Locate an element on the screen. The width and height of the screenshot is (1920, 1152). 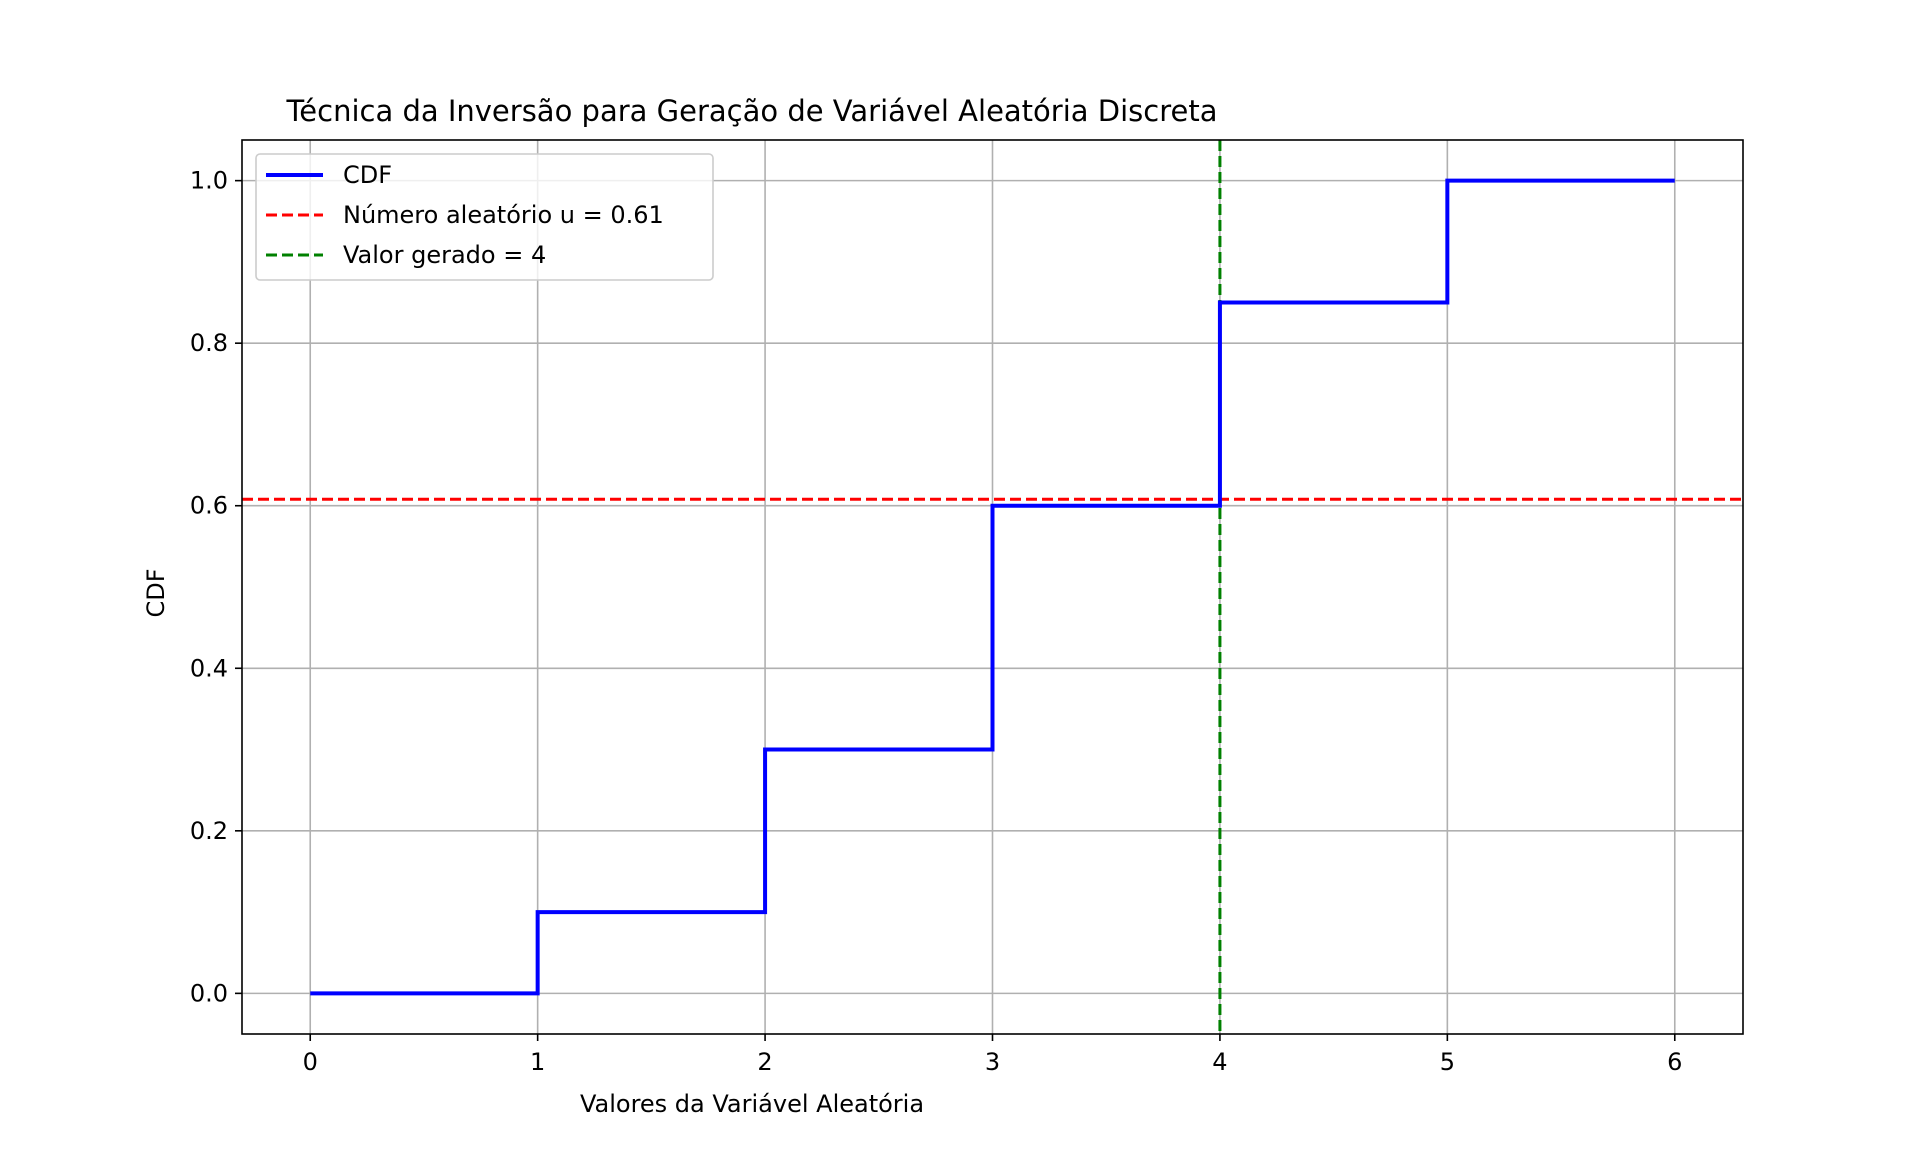
x-tick-label-1: 1 is located at coordinates (537, 1062).